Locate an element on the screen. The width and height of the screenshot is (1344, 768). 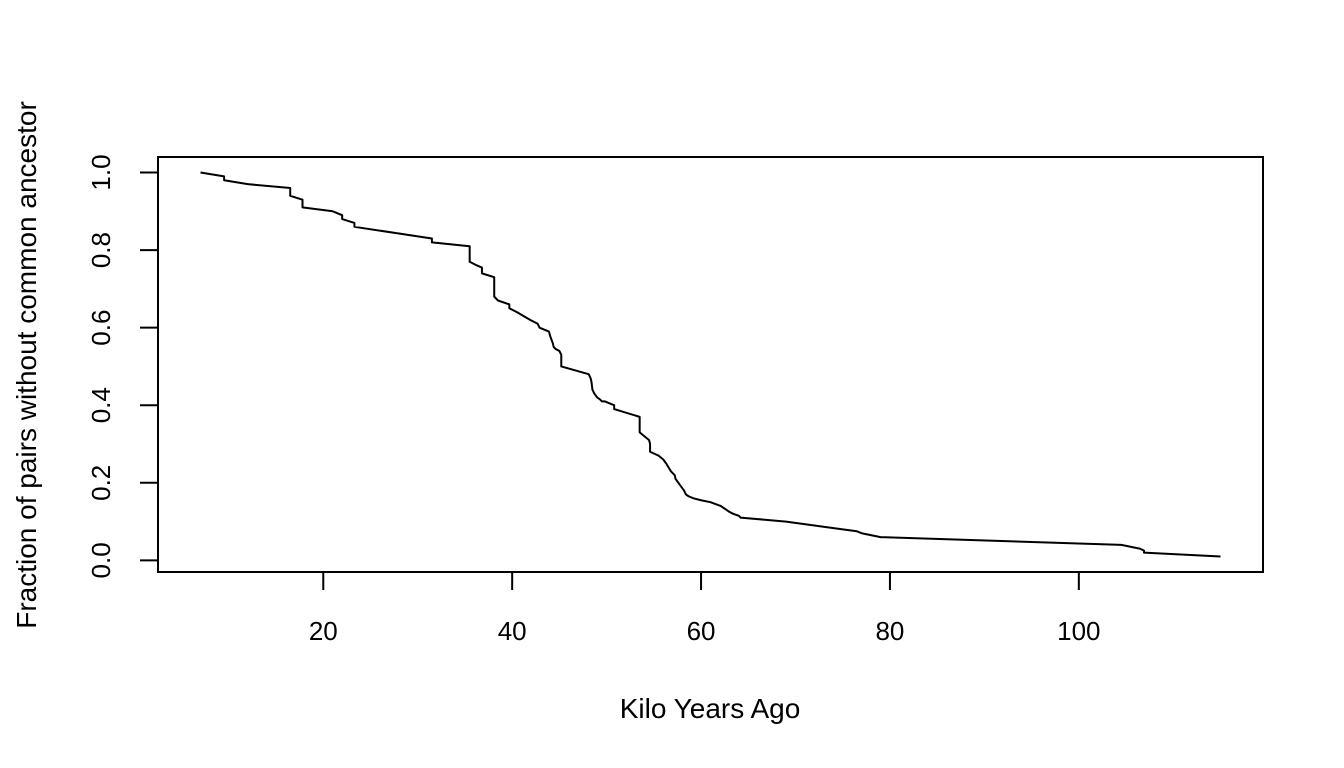
x-tick-label: 100 is located at coordinates (1078, 631).